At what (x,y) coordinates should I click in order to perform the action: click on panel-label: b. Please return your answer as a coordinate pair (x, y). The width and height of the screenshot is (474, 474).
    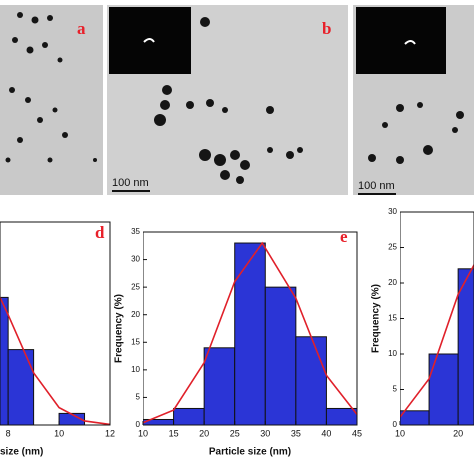
    Looking at the image, I should click on (326, 28).